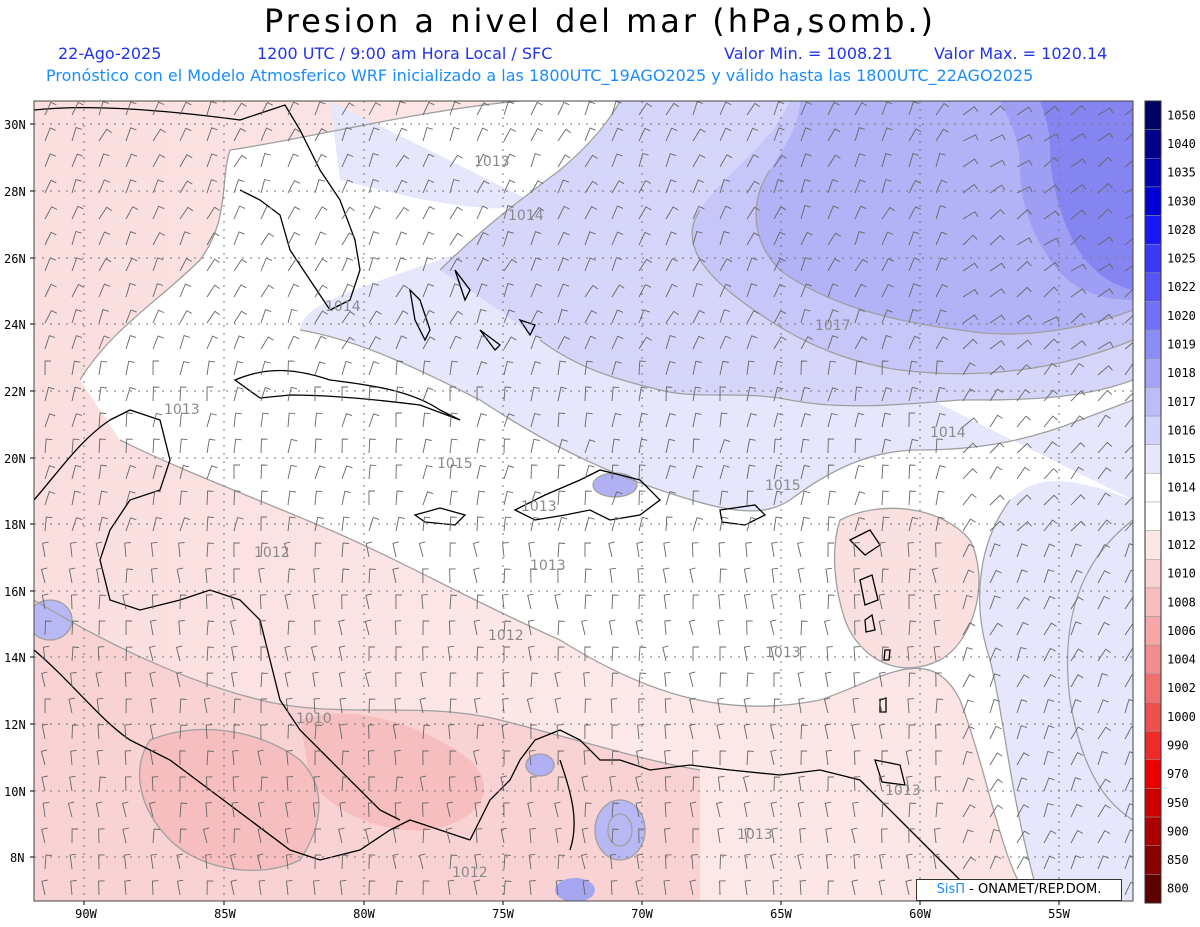 The width and height of the screenshot is (1200, 927). Describe the element at coordinates (1059, 914) in the screenshot. I see `lon-label: 55W` at that location.